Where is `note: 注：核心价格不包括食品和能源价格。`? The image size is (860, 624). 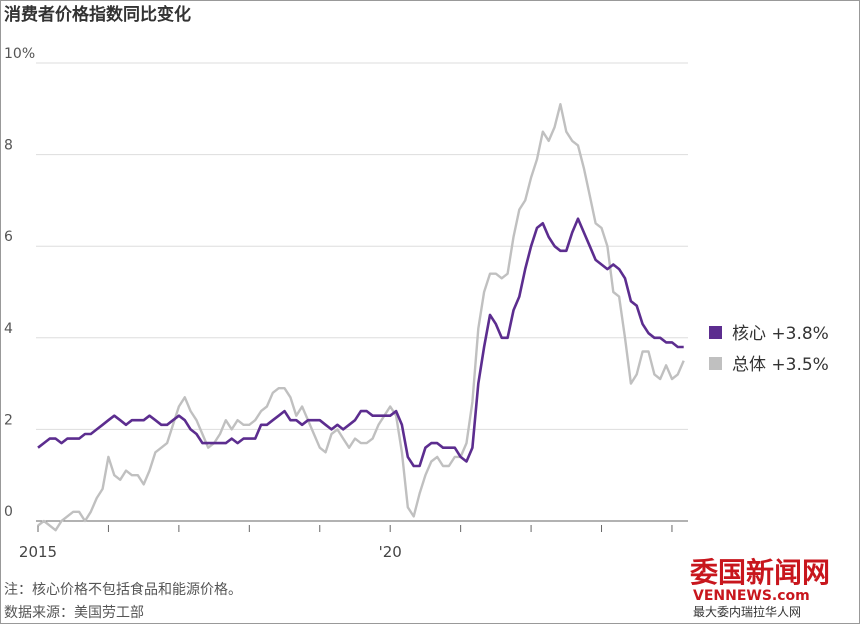
note: 注：核心价格不包括食品和能源价格。 is located at coordinates (123, 589).